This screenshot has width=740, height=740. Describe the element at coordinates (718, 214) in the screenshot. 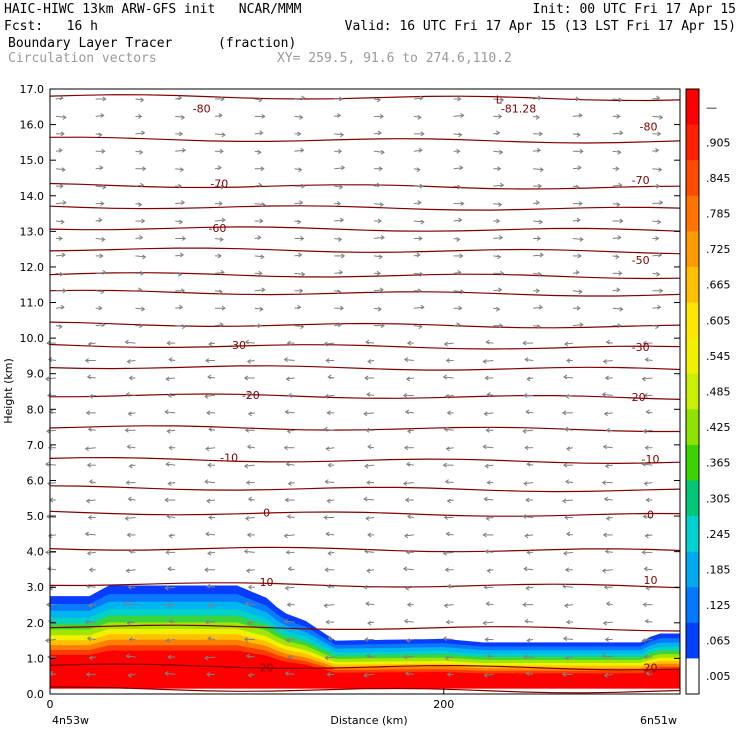

I see `colorbar-label: .785` at that location.